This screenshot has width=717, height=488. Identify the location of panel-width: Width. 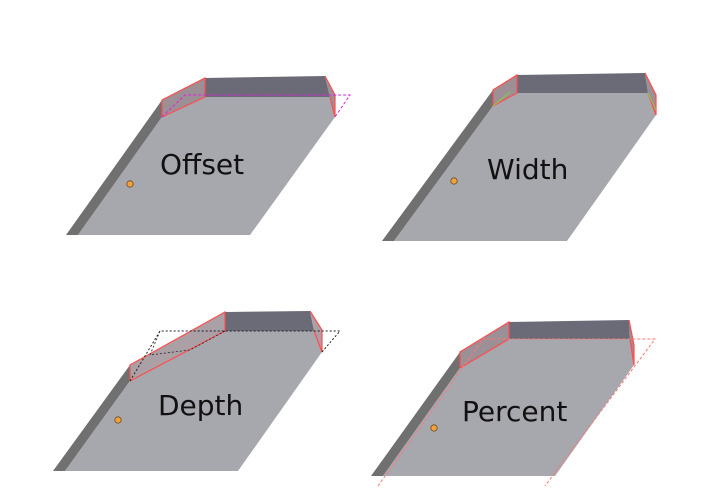
(519, 156).